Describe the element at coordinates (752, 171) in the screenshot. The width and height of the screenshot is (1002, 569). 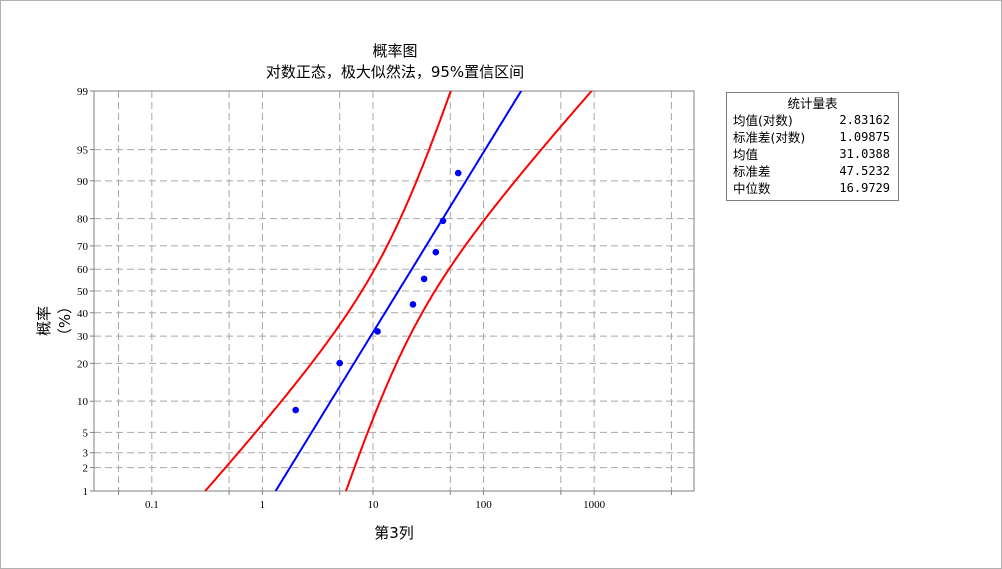
I see `stat-label: 标准差` at that location.